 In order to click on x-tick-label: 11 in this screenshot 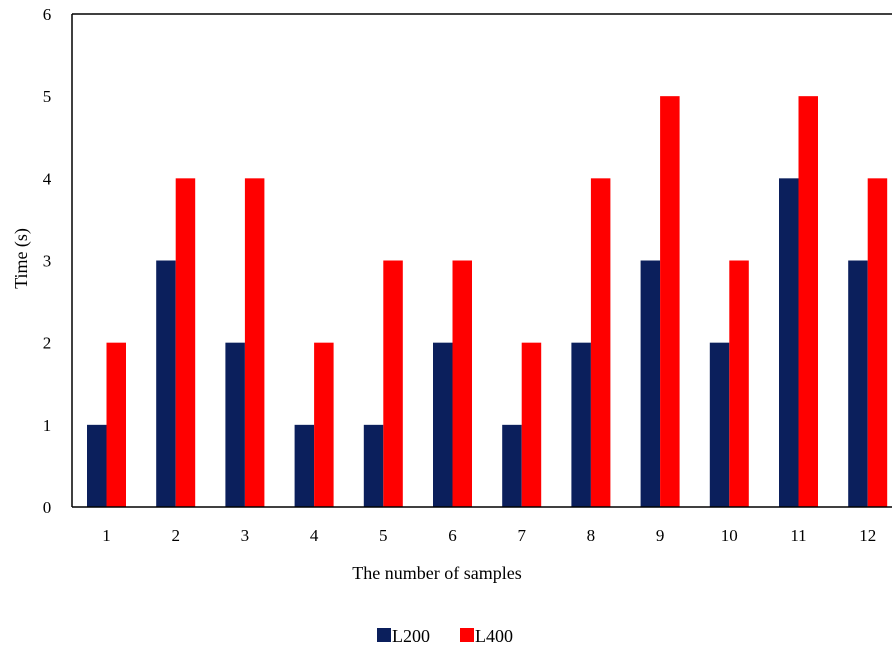, I will do `click(798, 535)`.